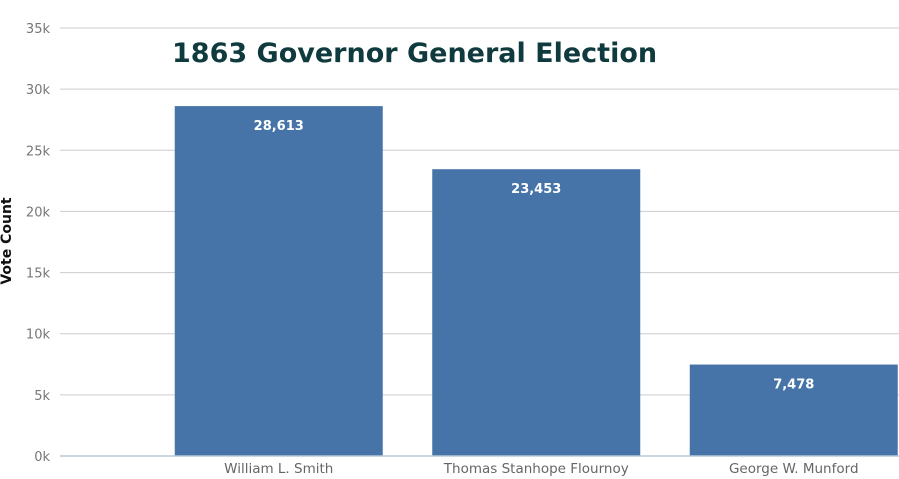 This screenshot has width=899, height=479. What do you see at coordinates (279, 126) in the screenshot?
I see `bar-value-label: 28,613` at bounding box center [279, 126].